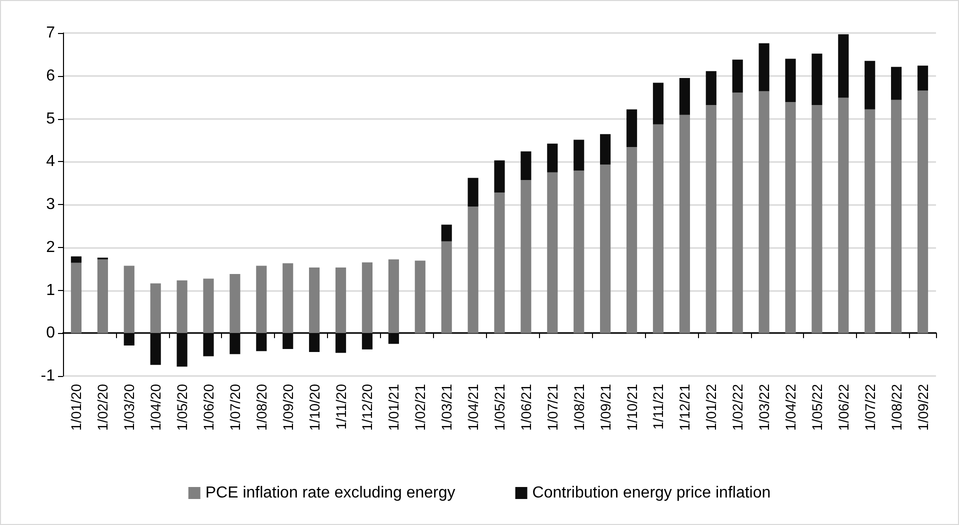 The width and height of the screenshot is (959, 525). I want to click on x-tick-label: 1/03/21, so click(446, 407).